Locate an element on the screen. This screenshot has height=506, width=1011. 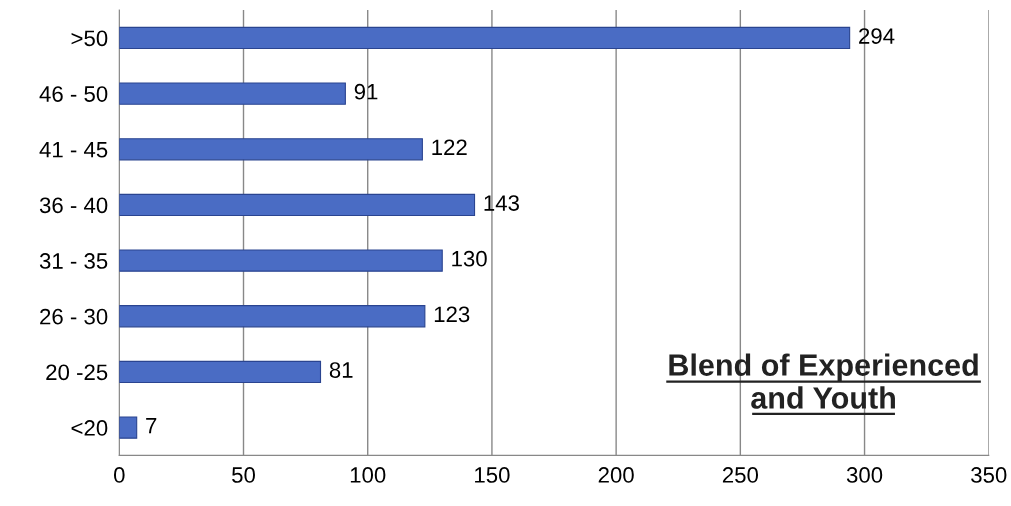
x-tick-label: 250 is located at coordinates (740, 475).